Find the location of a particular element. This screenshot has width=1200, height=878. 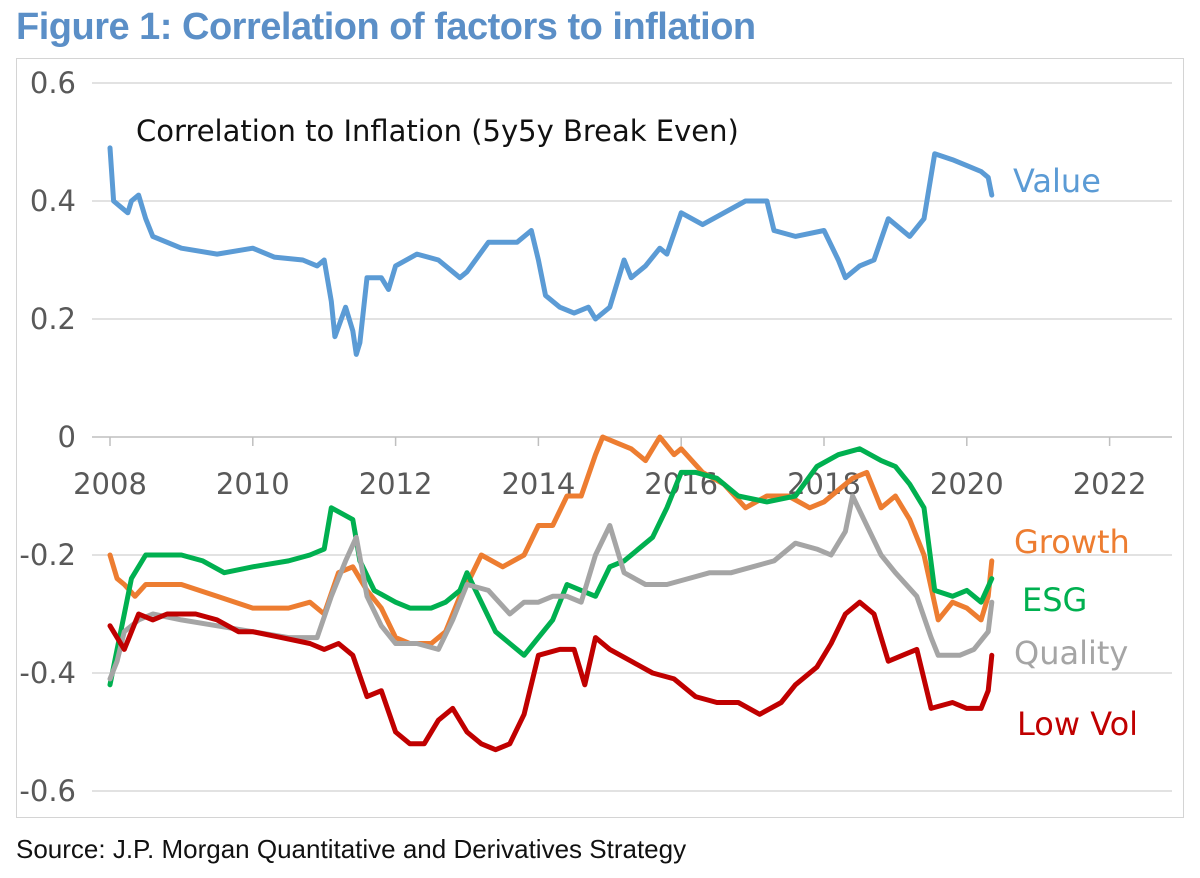

series-label-low-vol: Low Vol is located at coordinates (1077, 724).